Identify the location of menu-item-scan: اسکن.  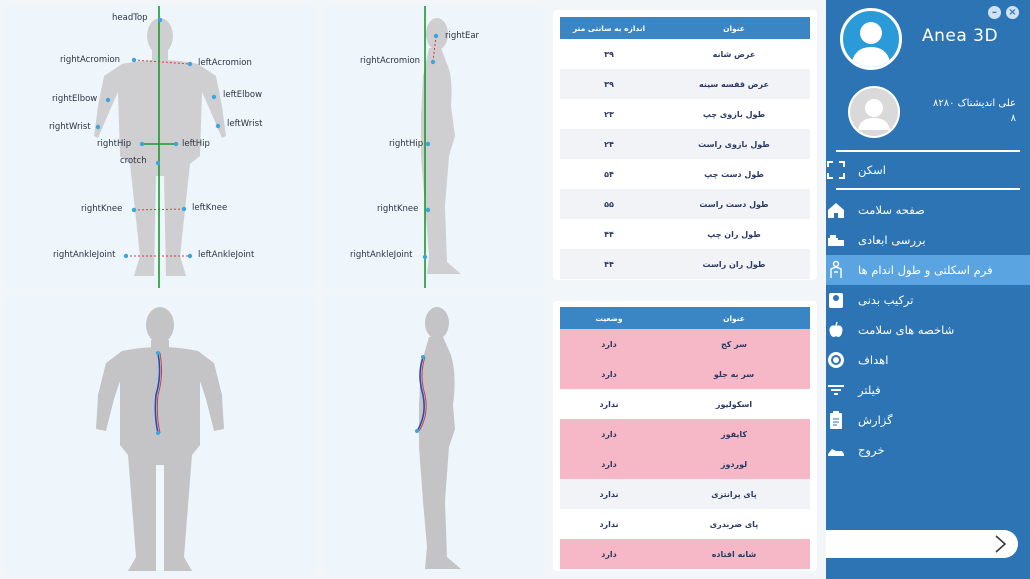
(928, 170).